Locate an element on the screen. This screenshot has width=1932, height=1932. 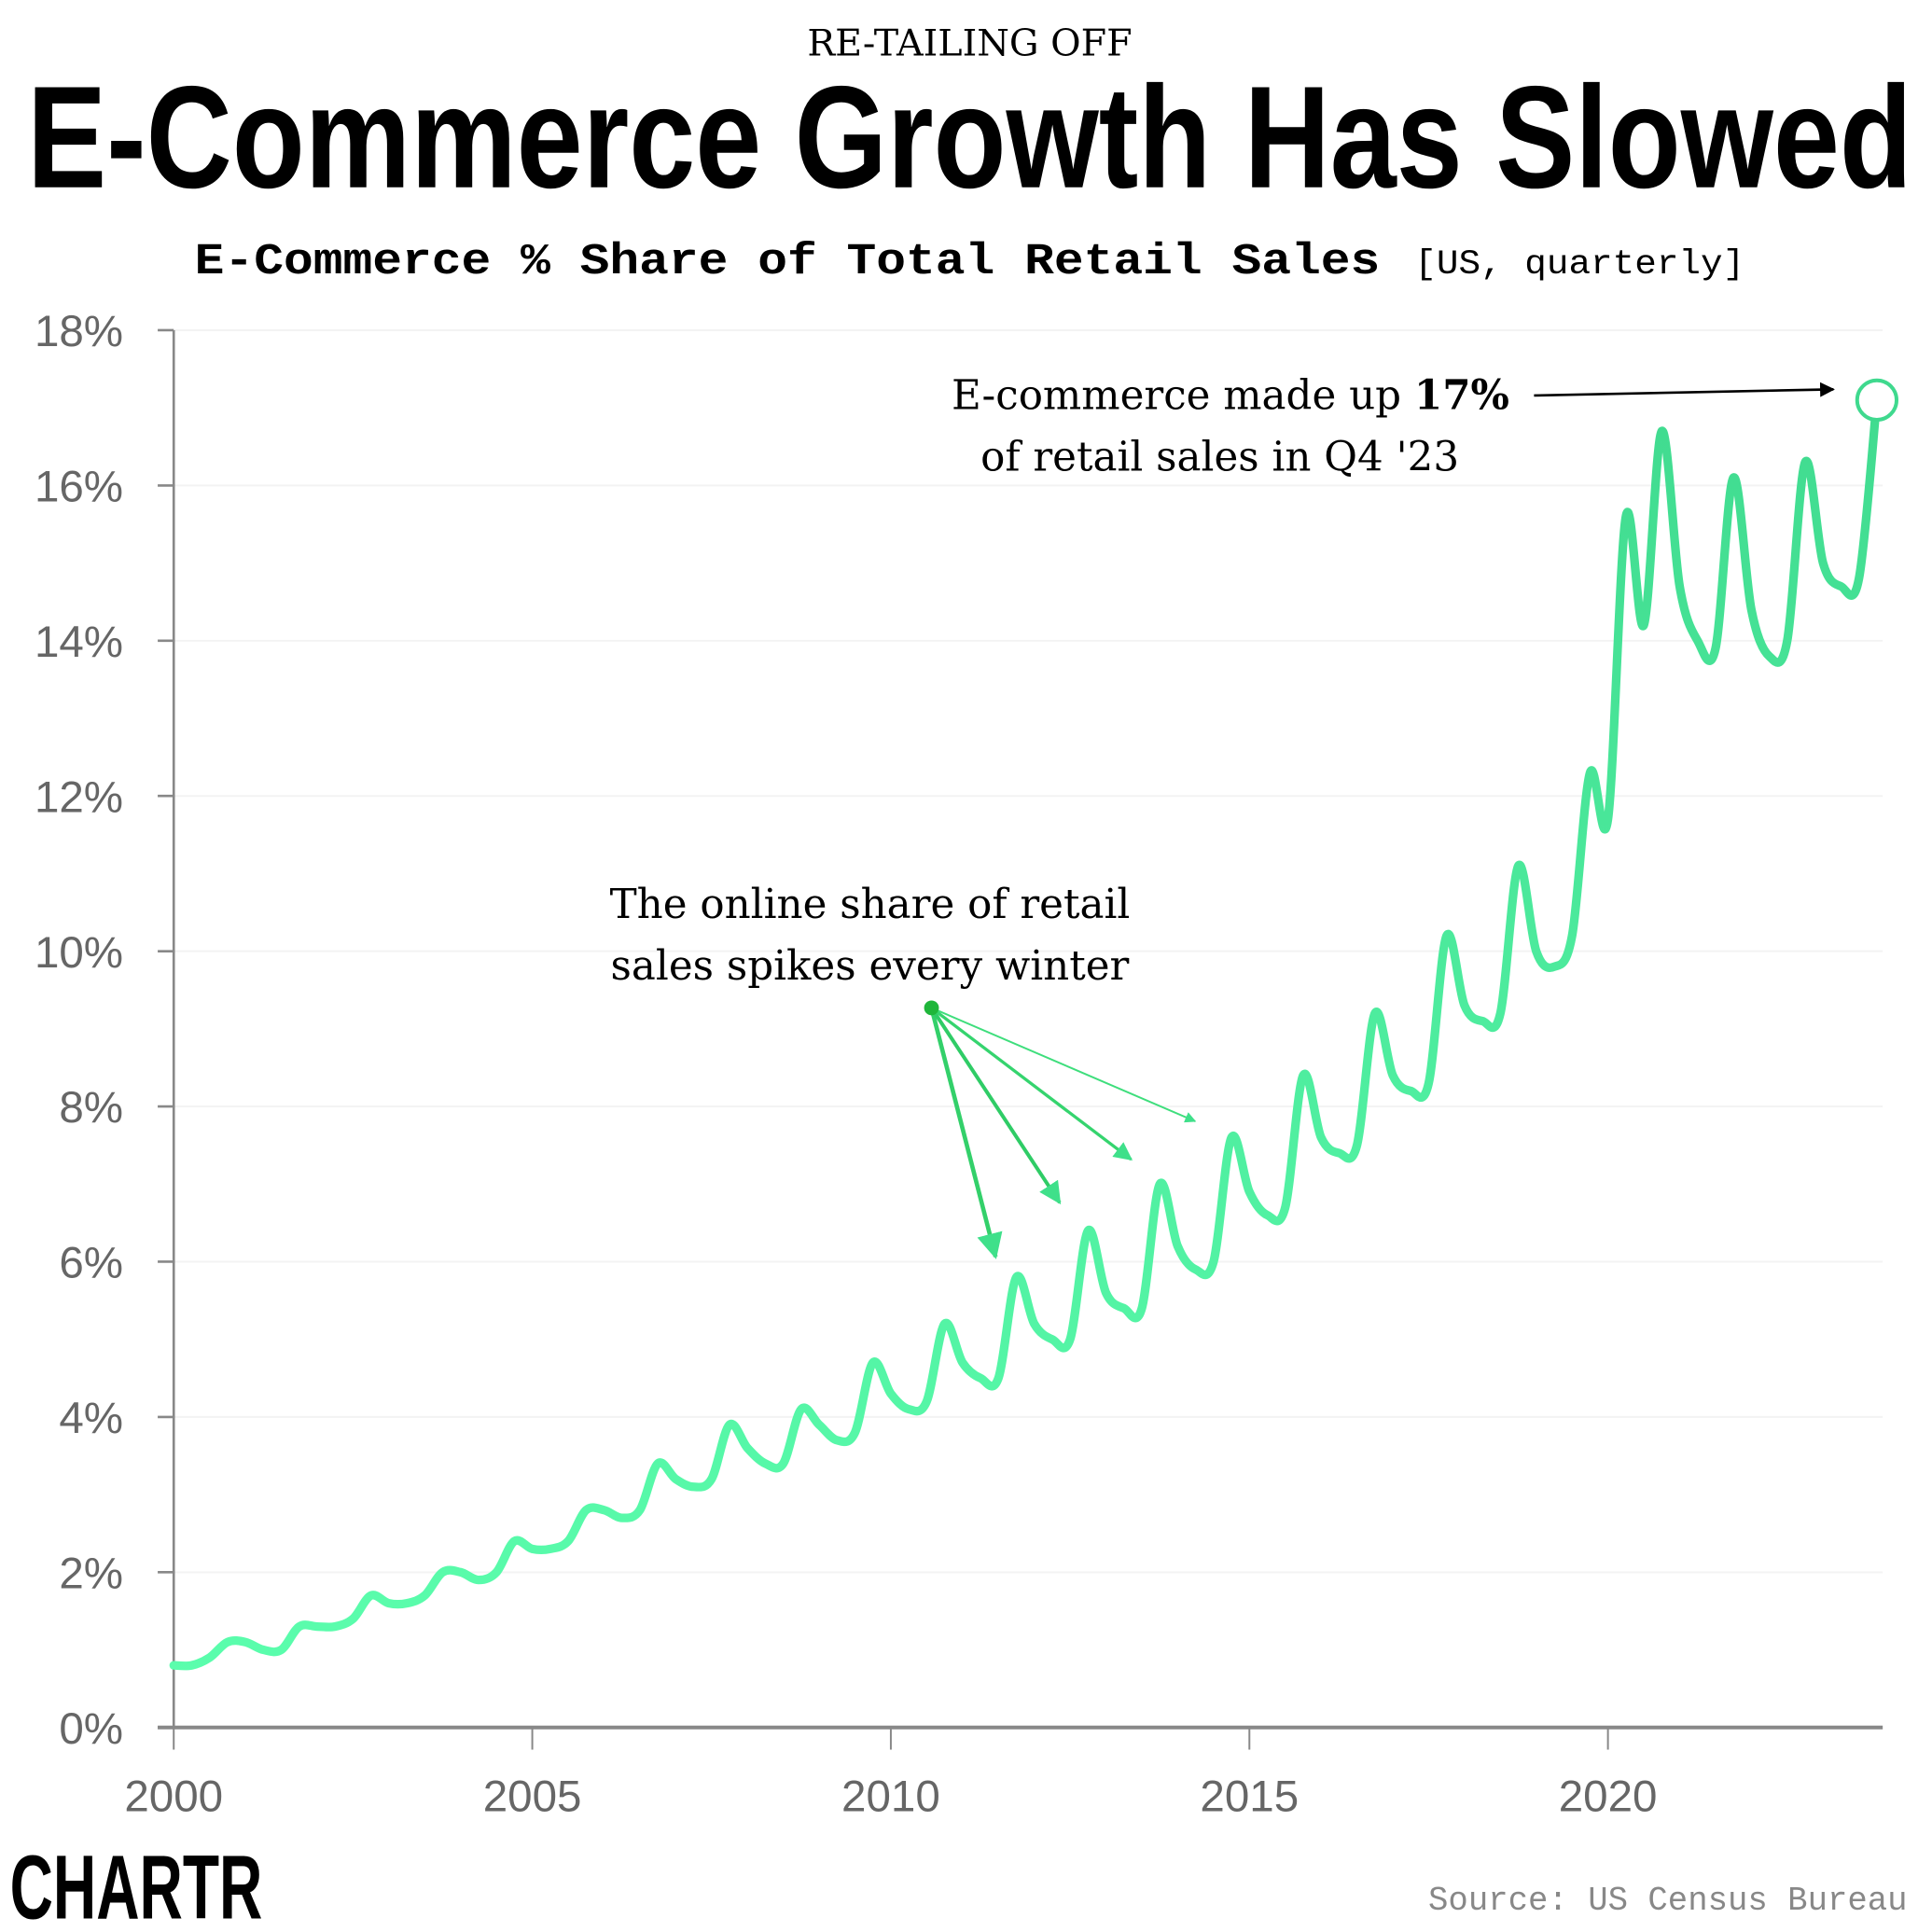
subtitle-qualifier: [US, quarterly] is located at coordinates (1579, 265).